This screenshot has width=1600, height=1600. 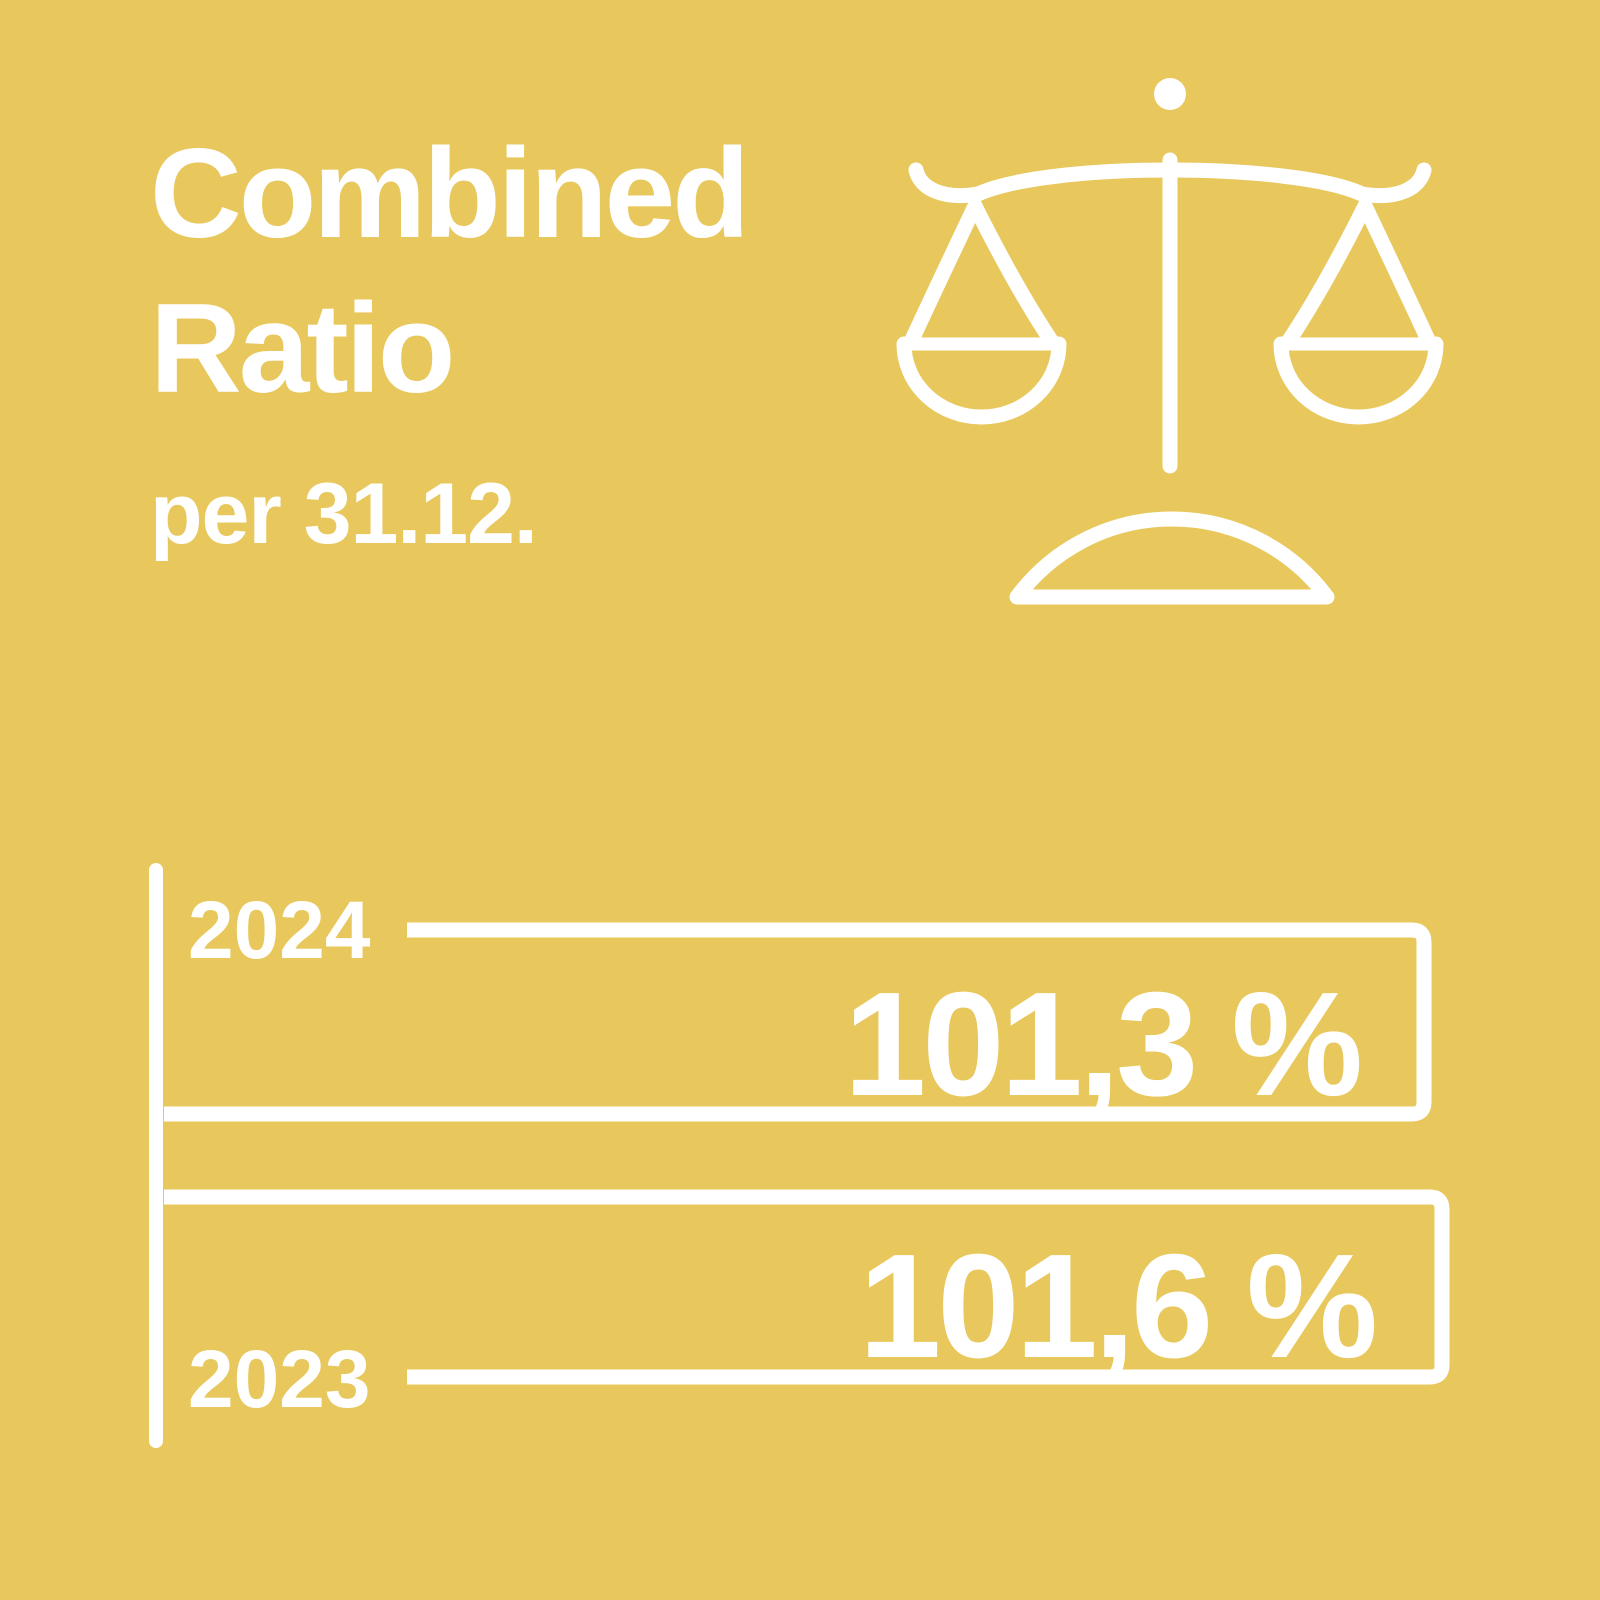 What do you see at coordinates (301, 348) in the screenshot?
I see `page-title-line2: Ratio` at bounding box center [301, 348].